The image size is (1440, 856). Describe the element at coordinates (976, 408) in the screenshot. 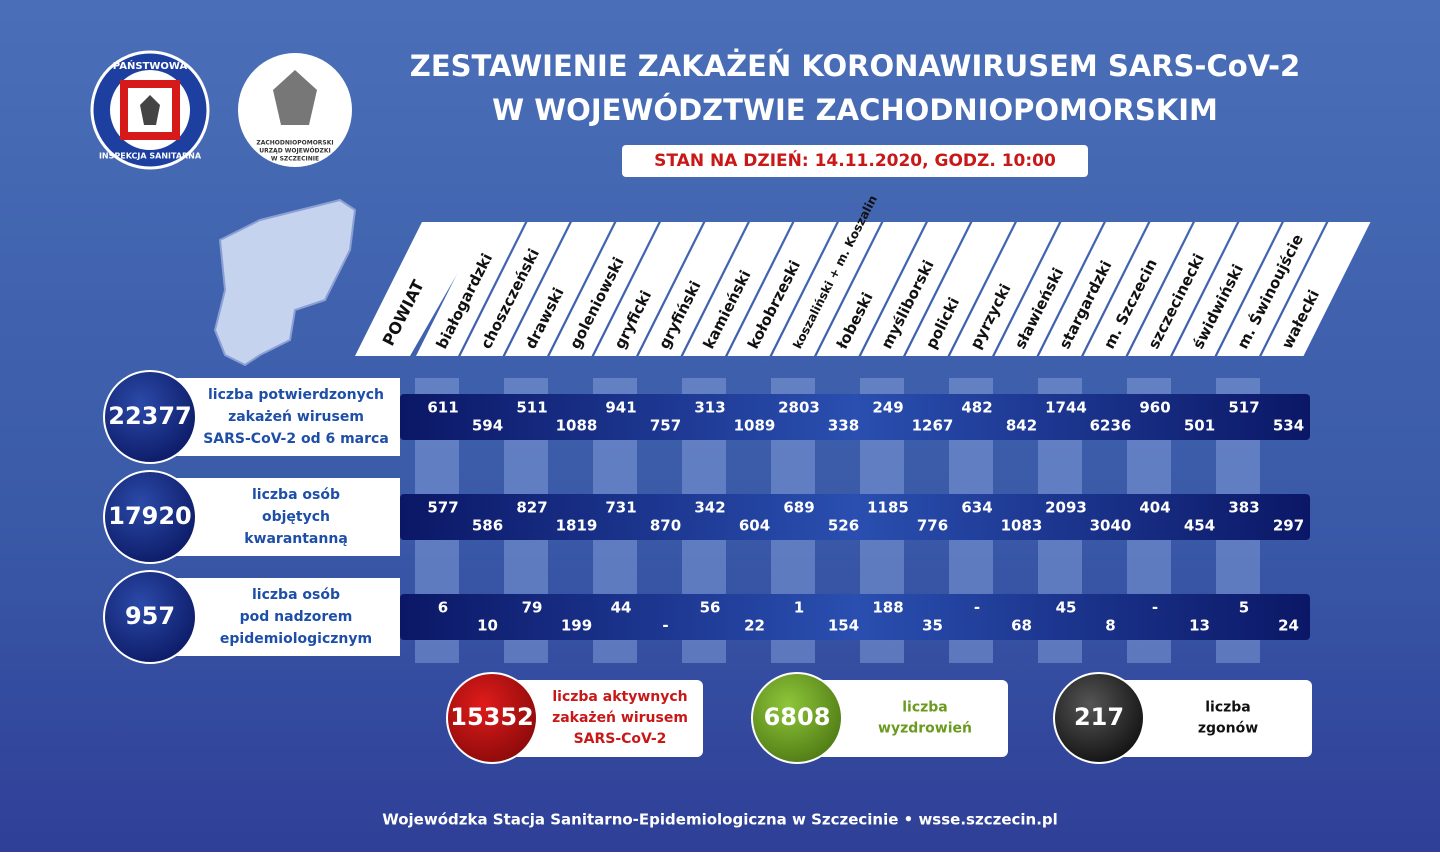

I see `cell-value: 482` at that location.